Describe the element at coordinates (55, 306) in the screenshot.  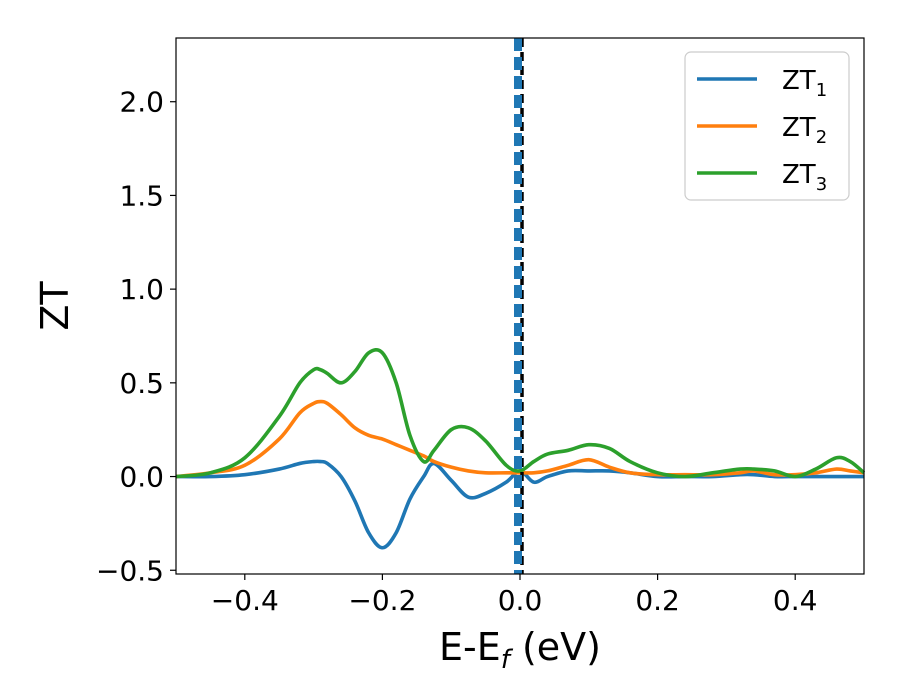
I see `y-axis-label: ZT` at that location.